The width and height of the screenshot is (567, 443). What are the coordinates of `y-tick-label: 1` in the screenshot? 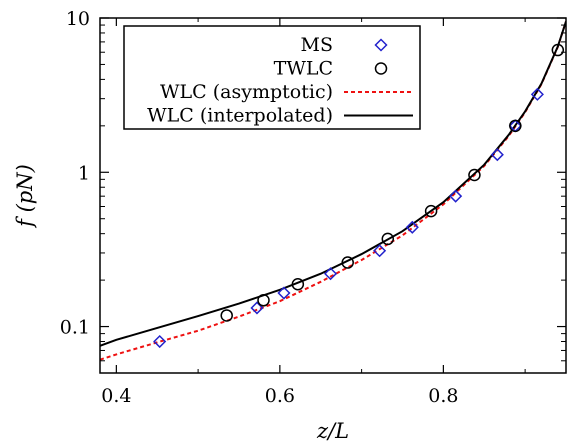 It's located at (84, 173).